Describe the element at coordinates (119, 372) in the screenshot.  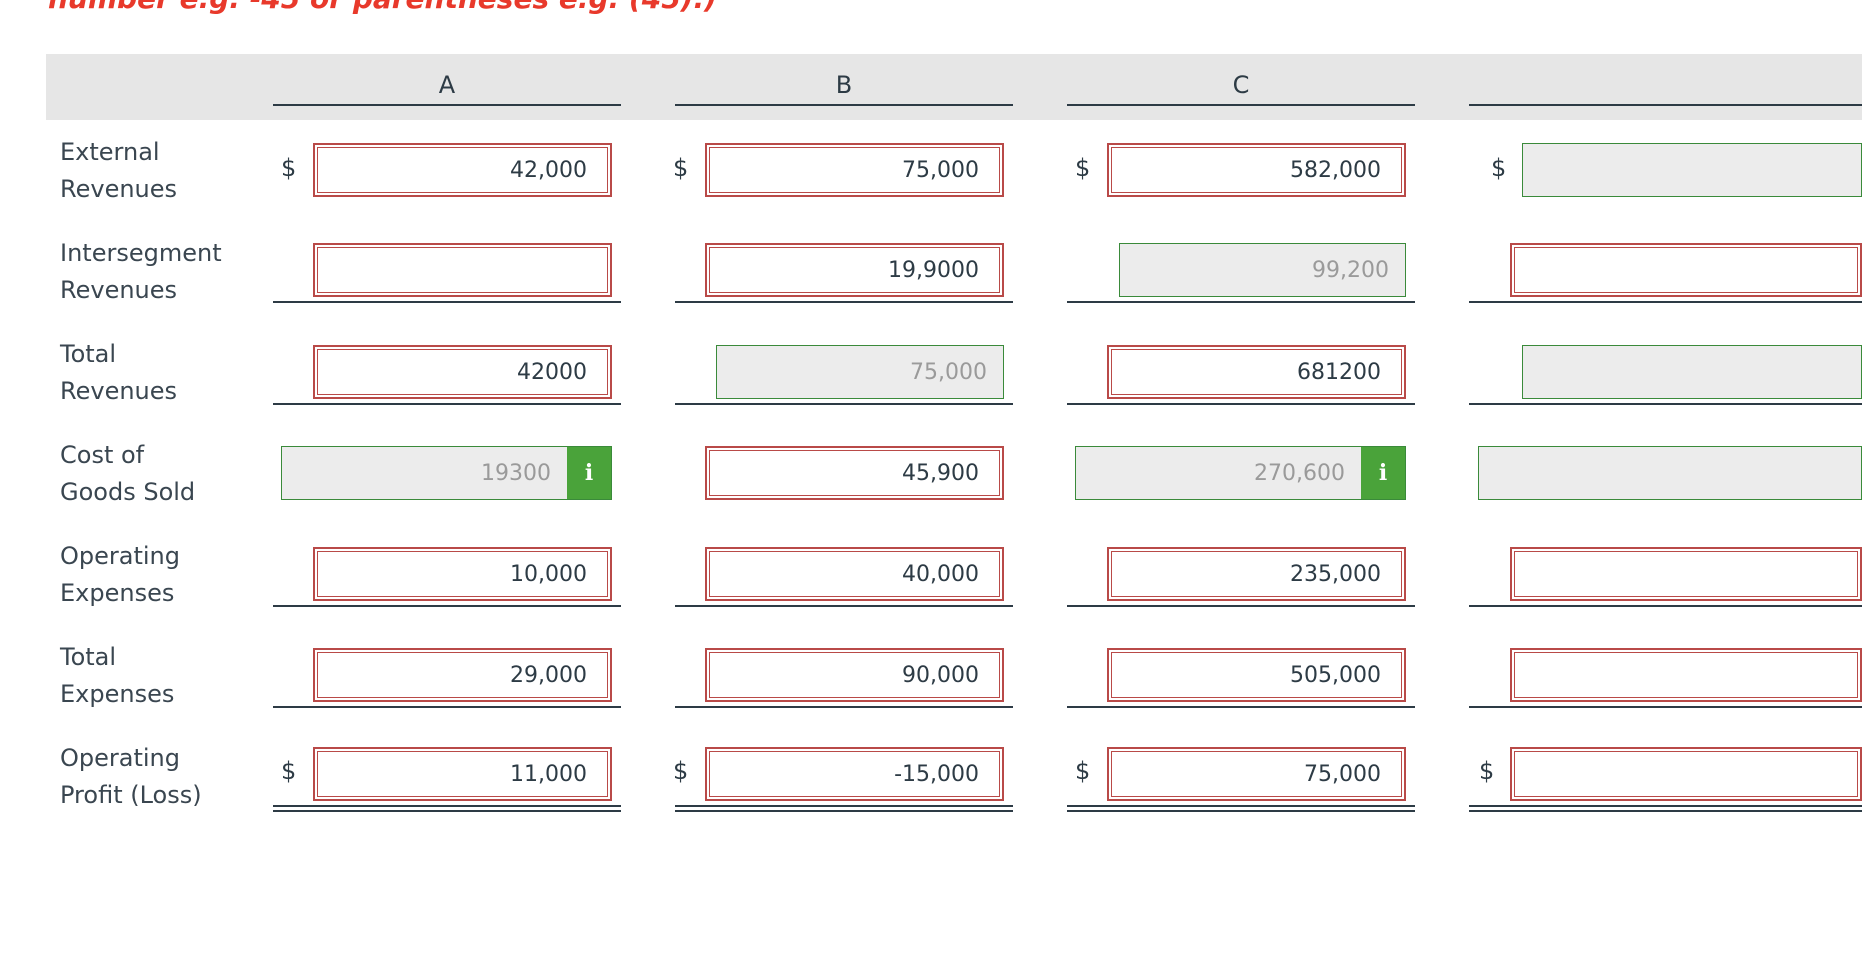
I see `row-label-total-revenues: Total Revenues` at that location.